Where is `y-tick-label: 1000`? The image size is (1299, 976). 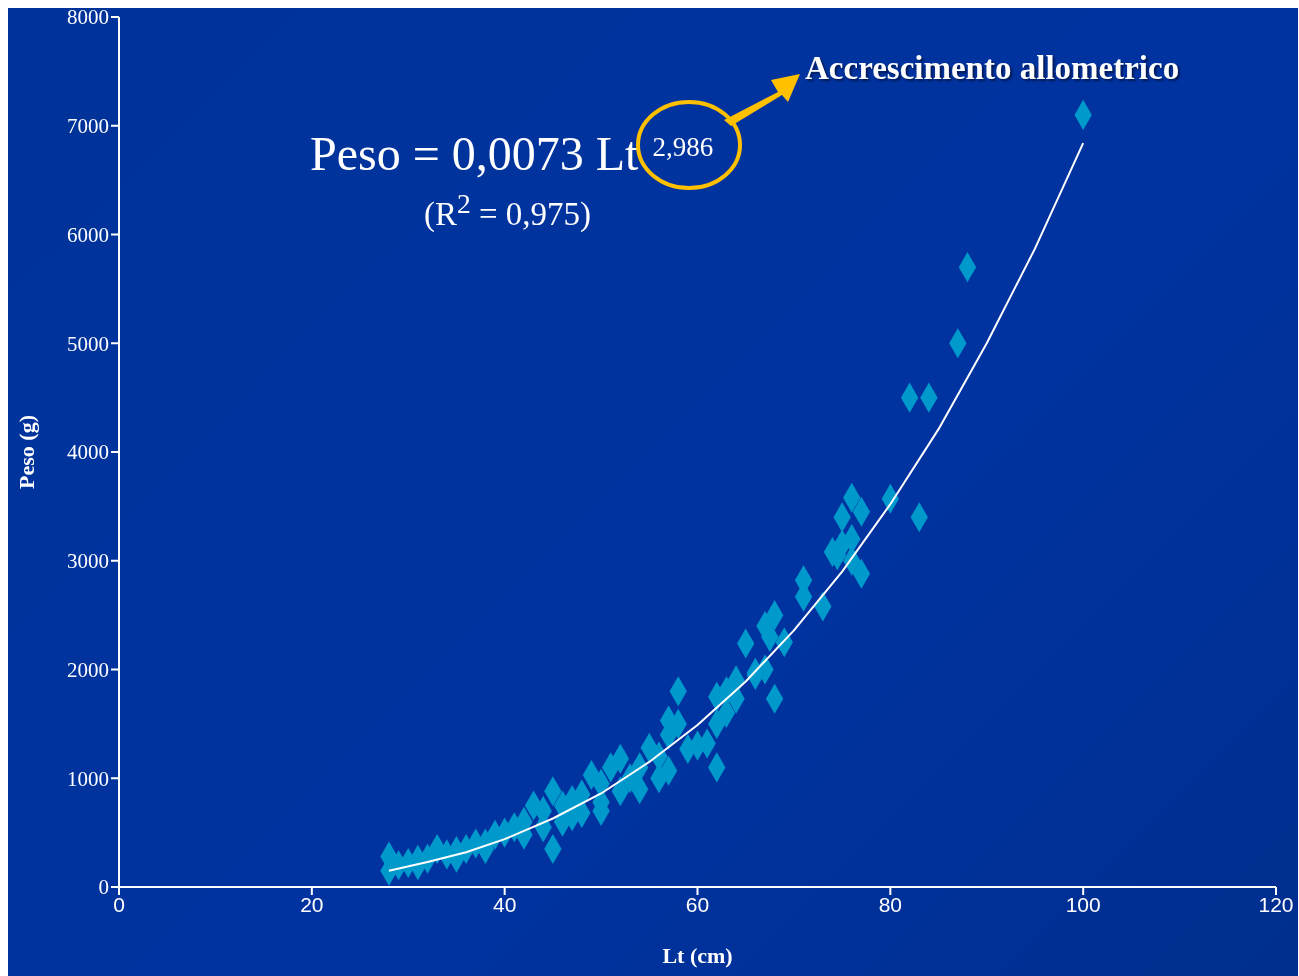
y-tick-label: 1000 is located at coordinates (88, 778).